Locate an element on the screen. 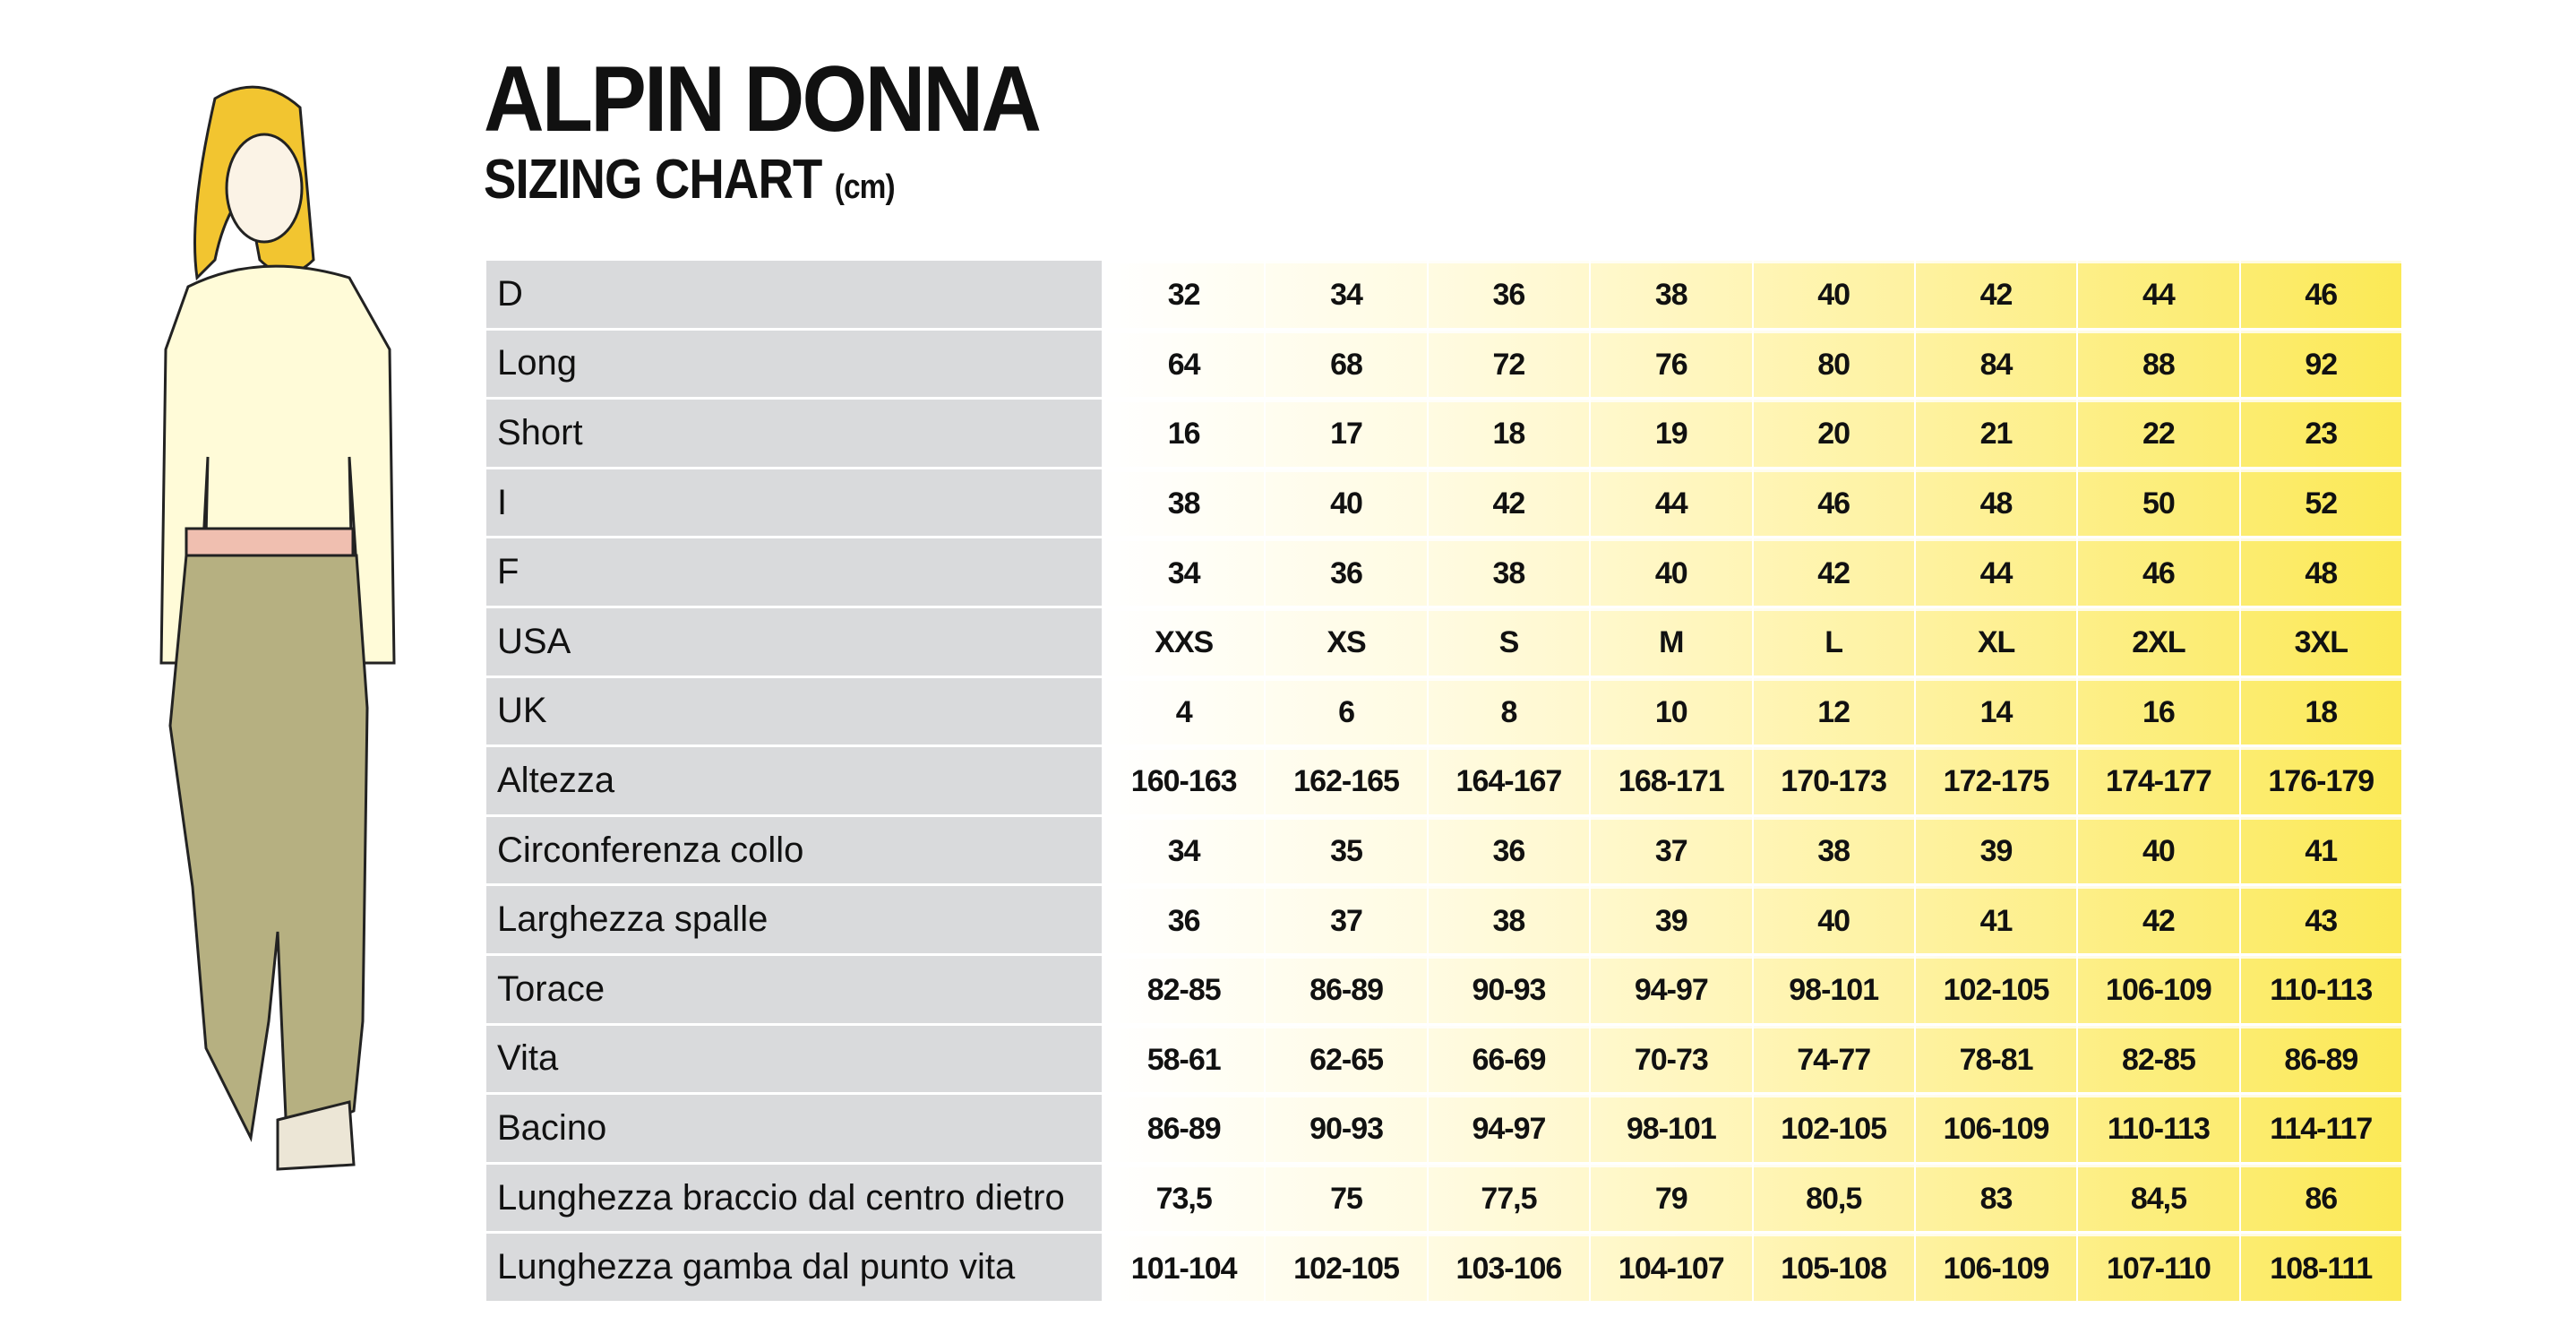 Image resolution: width=2576 pixels, height=1334 pixels. size-cell: 4 is located at coordinates (1184, 711).